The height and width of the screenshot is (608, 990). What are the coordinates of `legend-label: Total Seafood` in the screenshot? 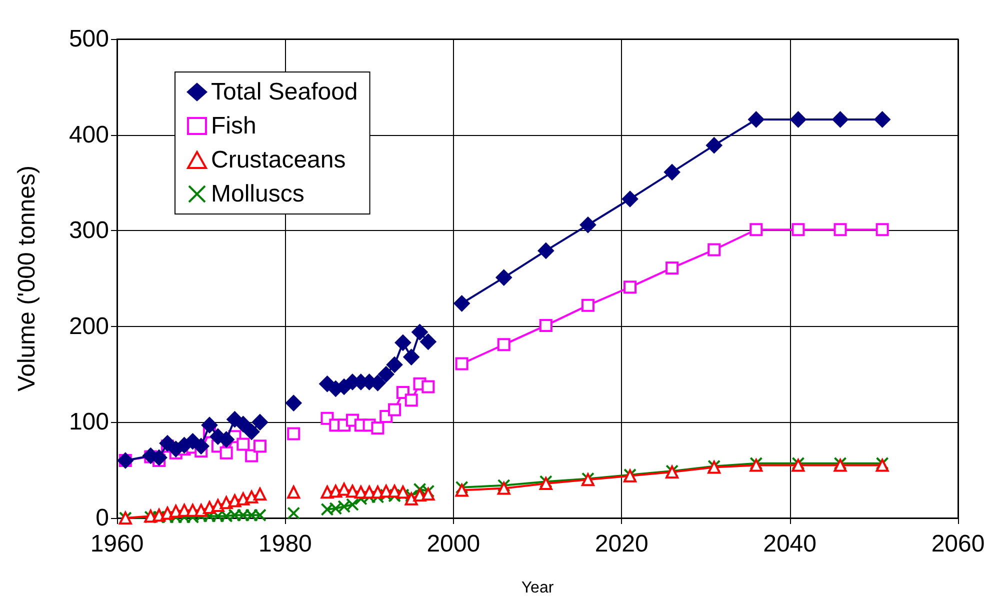 It's located at (284, 92).